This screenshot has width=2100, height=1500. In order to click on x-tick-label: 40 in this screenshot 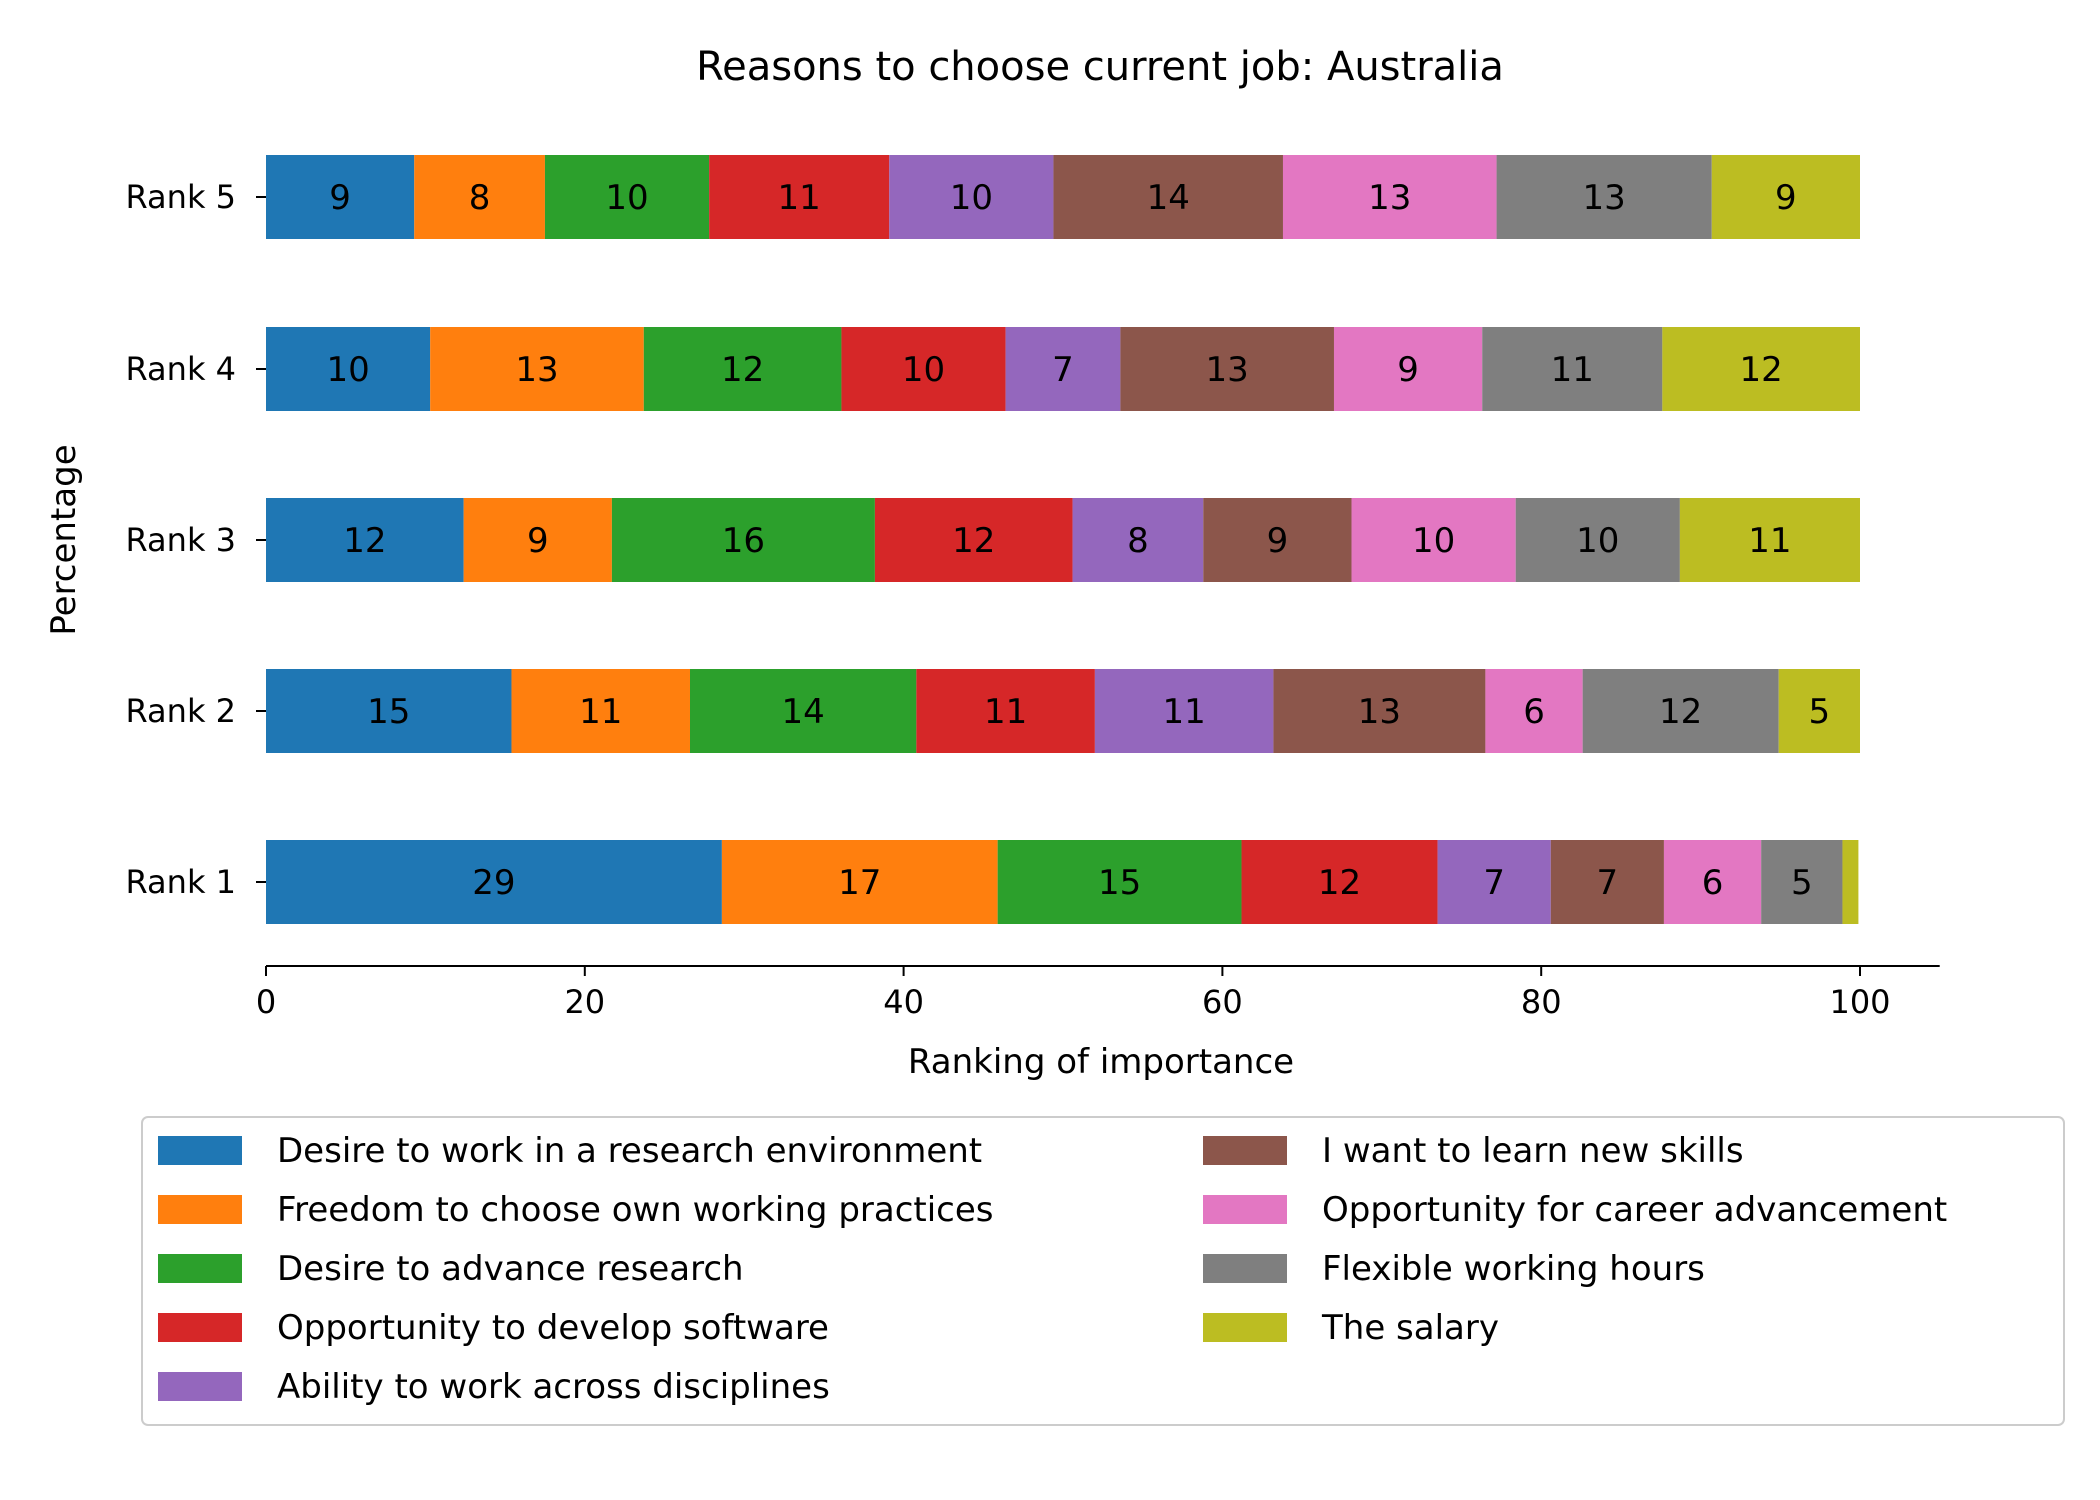, I will do `click(903, 1002)`.